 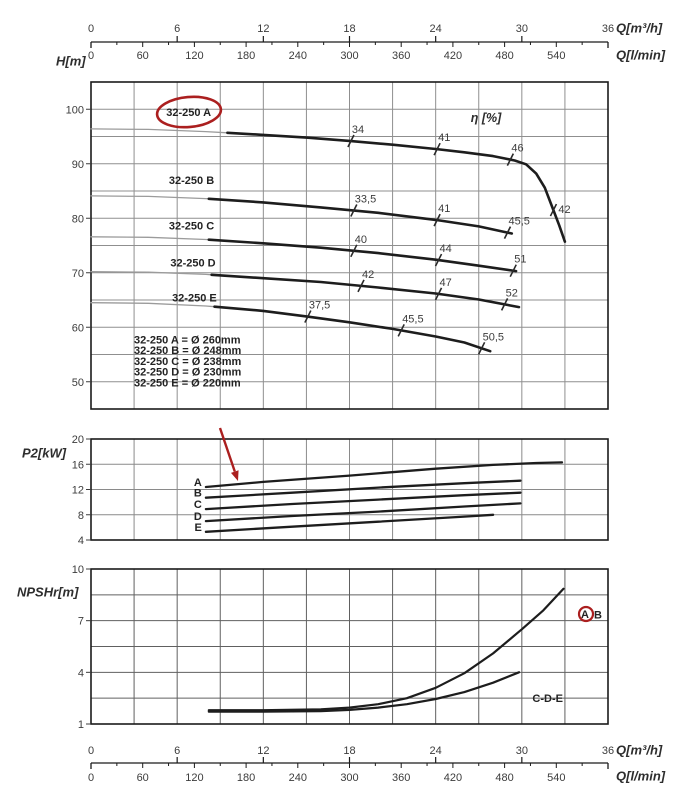 What do you see at coordinates (363, 501) in the screenshot?
I see `curve-C` at bounding box center [363, 501].